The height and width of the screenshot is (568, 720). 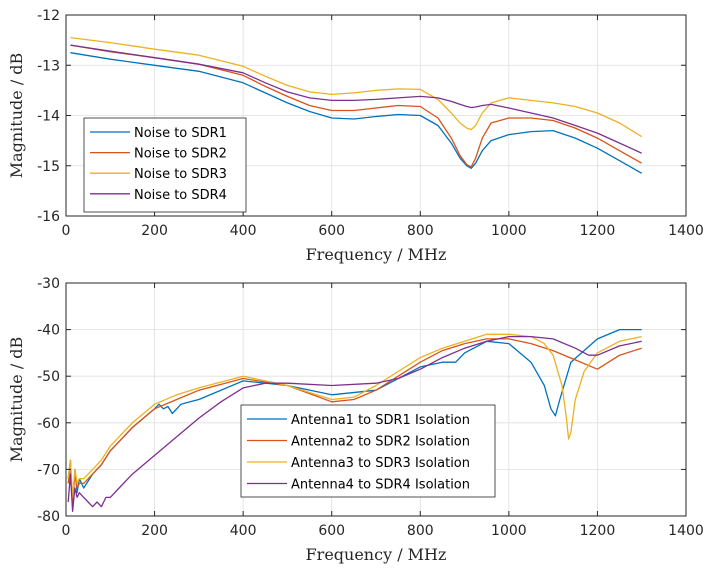 What do you see at coordinates (48, 217) in the screenshot?
I see `y-tick-label: -16` at bounding box center [48, 217].